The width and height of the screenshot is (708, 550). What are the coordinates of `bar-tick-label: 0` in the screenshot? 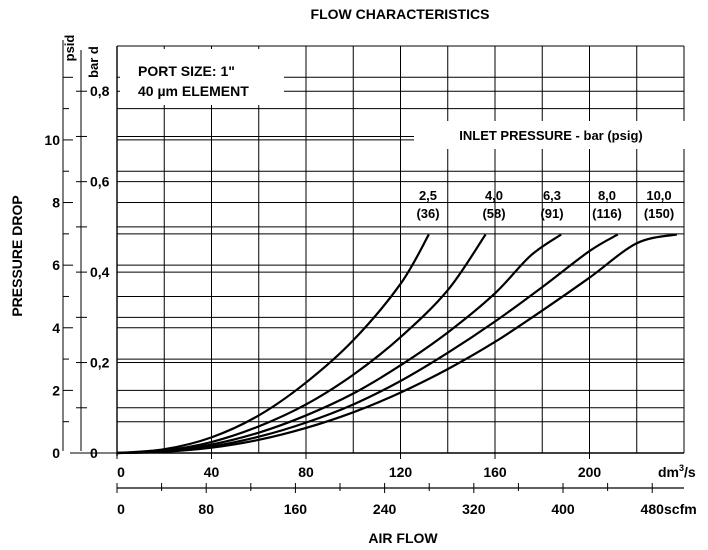 It's located at (94, 453).